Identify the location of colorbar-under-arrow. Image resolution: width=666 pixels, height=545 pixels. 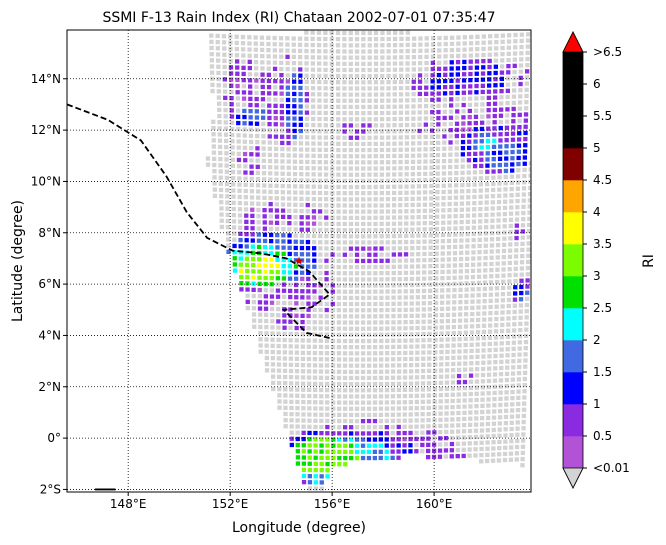
(573, 478).